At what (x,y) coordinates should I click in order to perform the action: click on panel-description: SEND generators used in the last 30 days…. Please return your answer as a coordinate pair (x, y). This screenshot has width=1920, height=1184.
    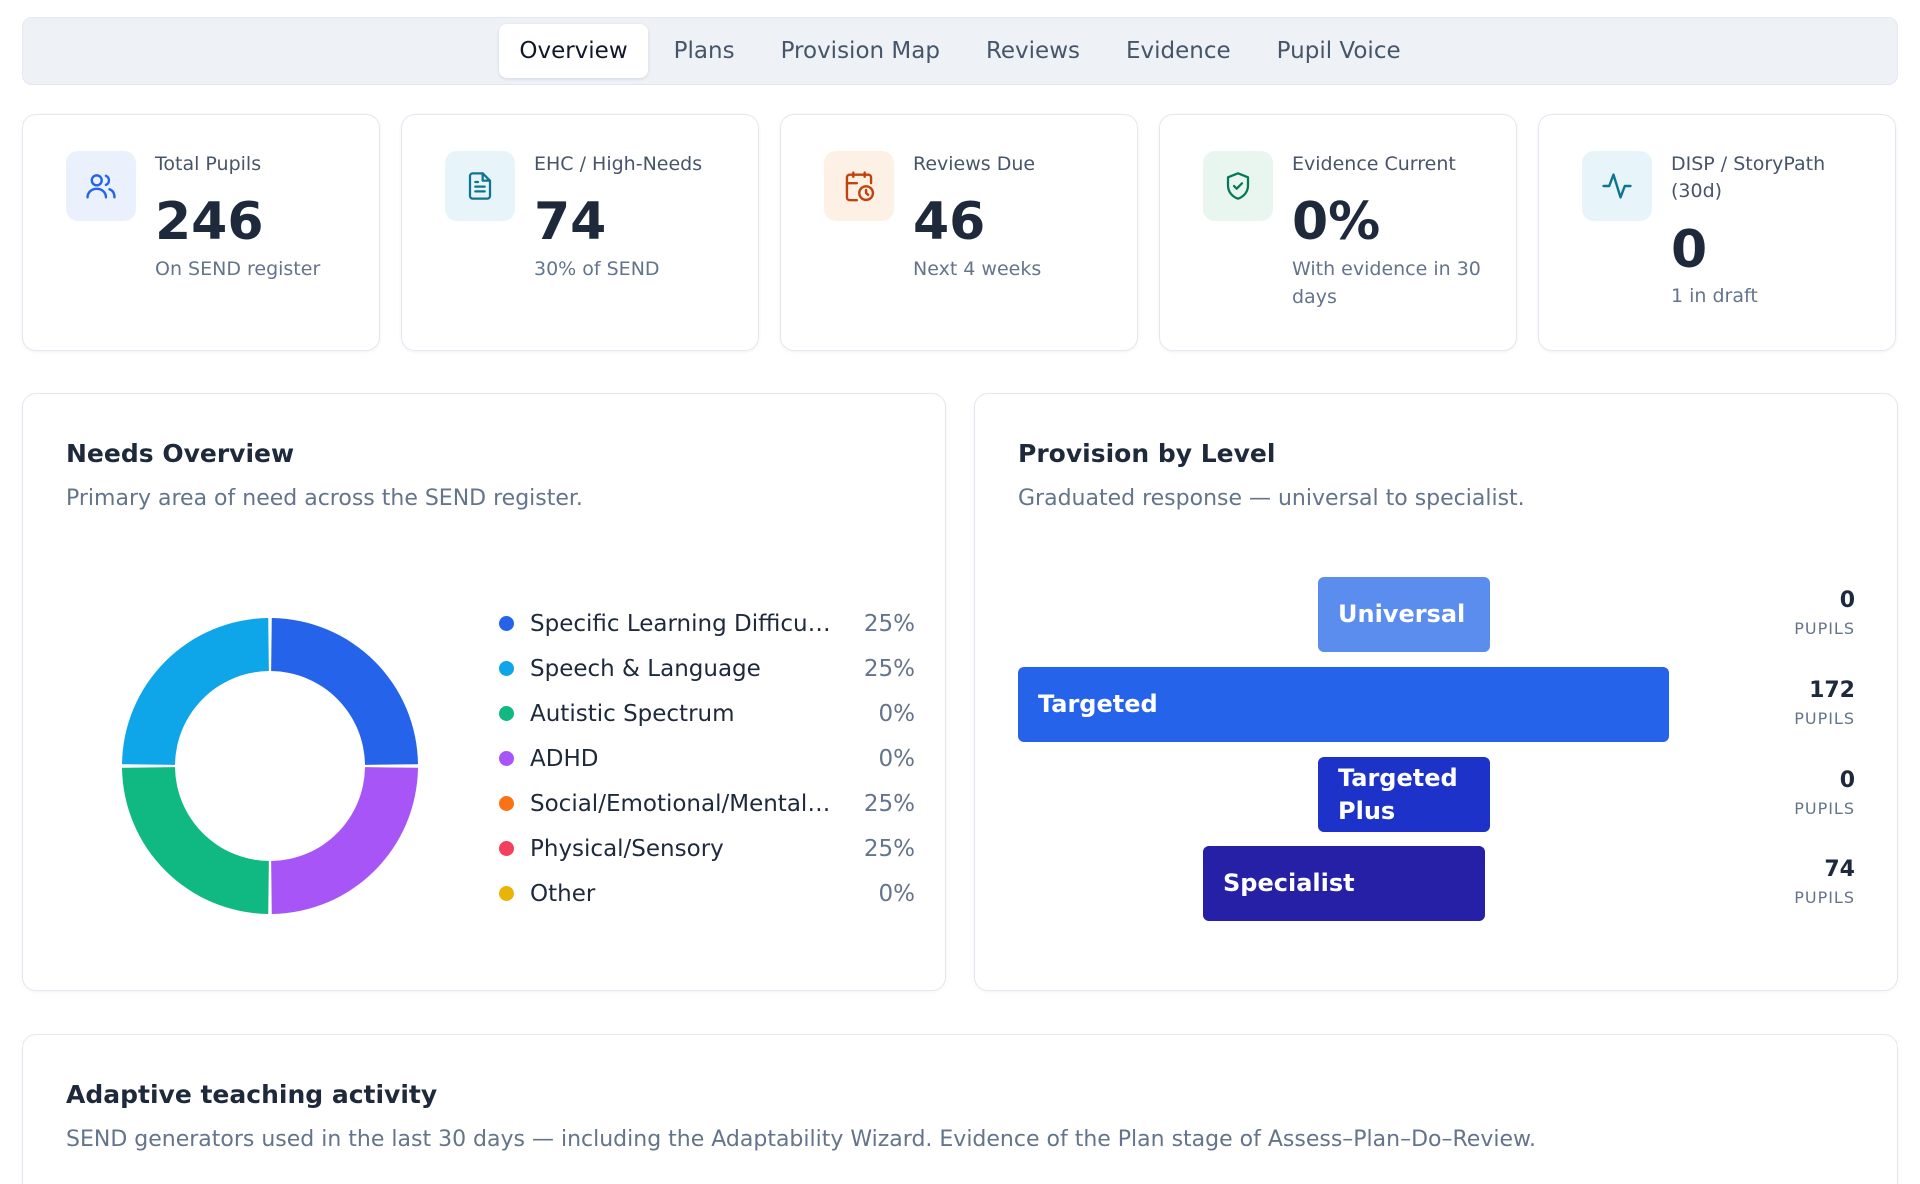
    Looking at the image, I should click on (801, 1139).